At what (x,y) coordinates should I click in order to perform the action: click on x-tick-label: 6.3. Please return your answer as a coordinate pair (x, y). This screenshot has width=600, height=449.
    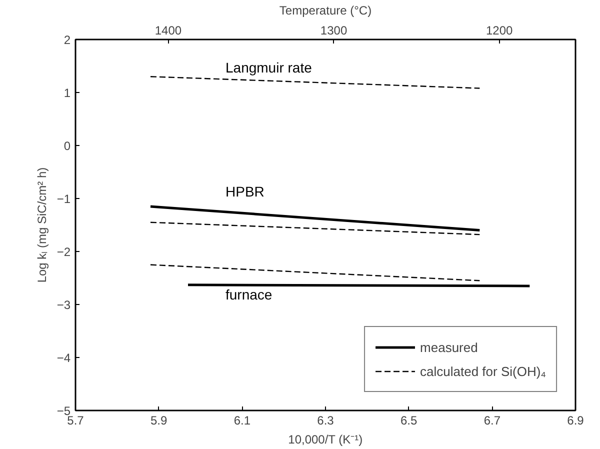
    Looking at the image, I should click on (325, 421).